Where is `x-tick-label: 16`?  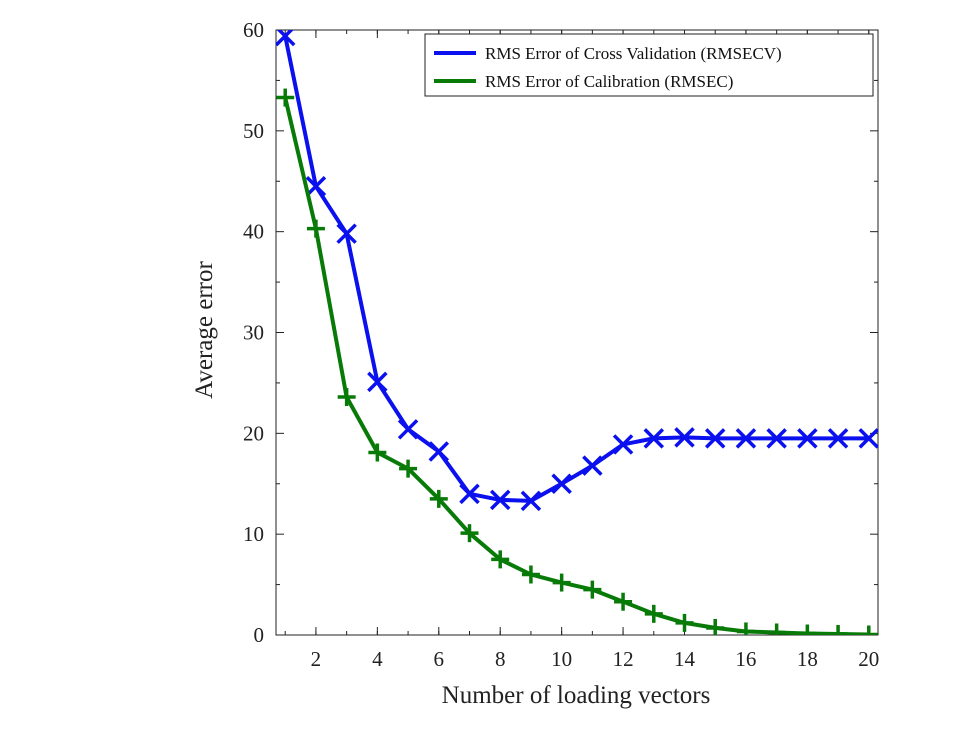 x-tick-label: 16 is located at coordinates (745, 659).